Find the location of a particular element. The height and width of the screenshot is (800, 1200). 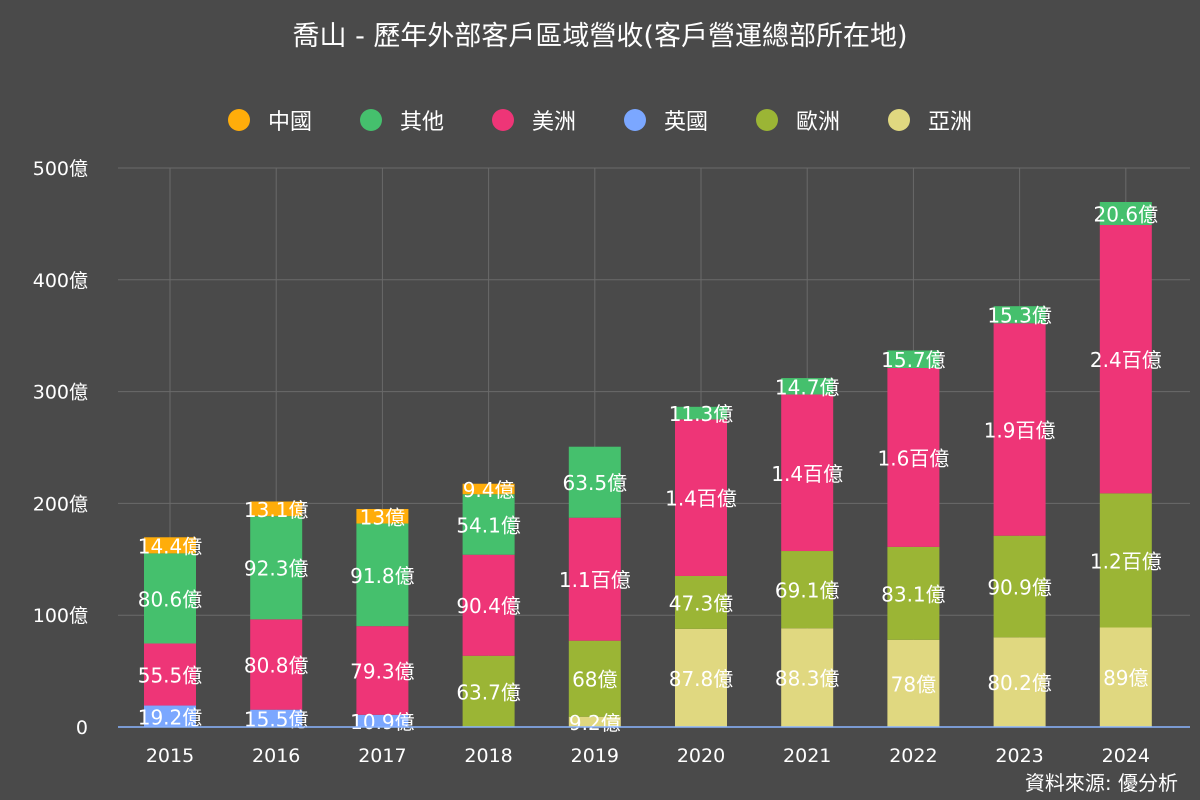

data-label: 15.7億 is located at coordinates (913, 360).